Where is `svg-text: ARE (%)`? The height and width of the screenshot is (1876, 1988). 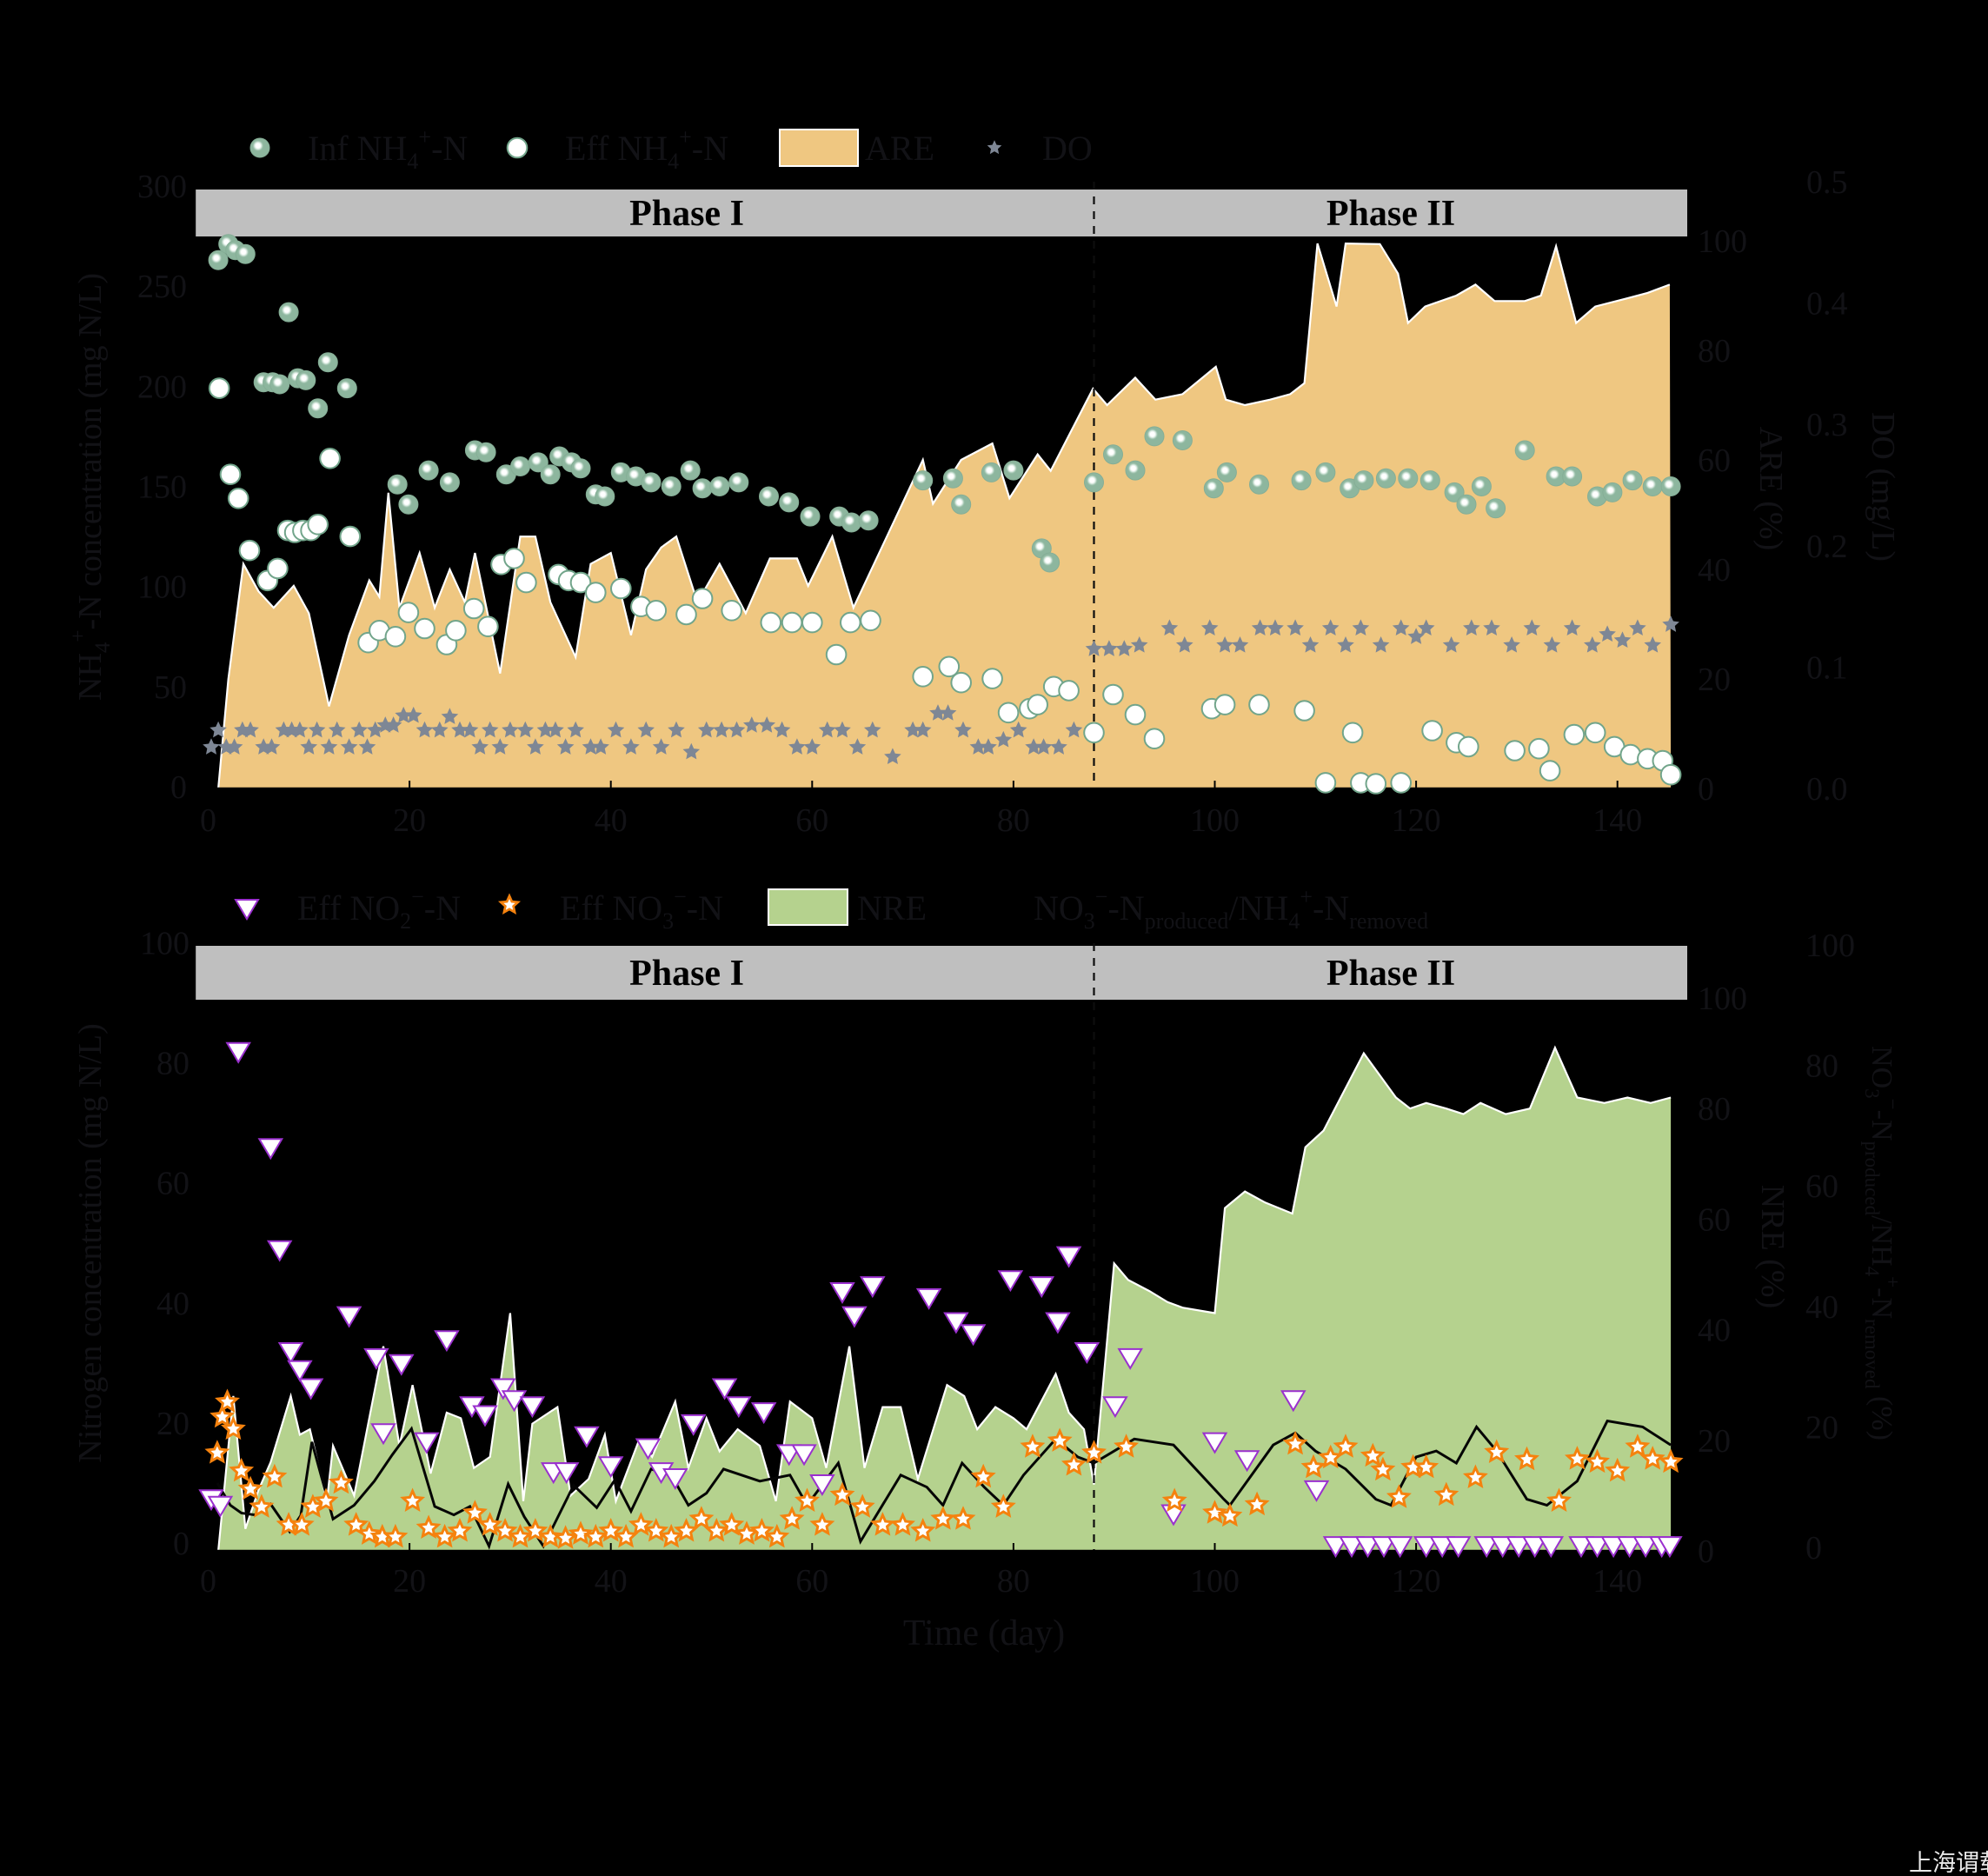
svg-text: ARE (%) is located at coordinates (1771, 489).